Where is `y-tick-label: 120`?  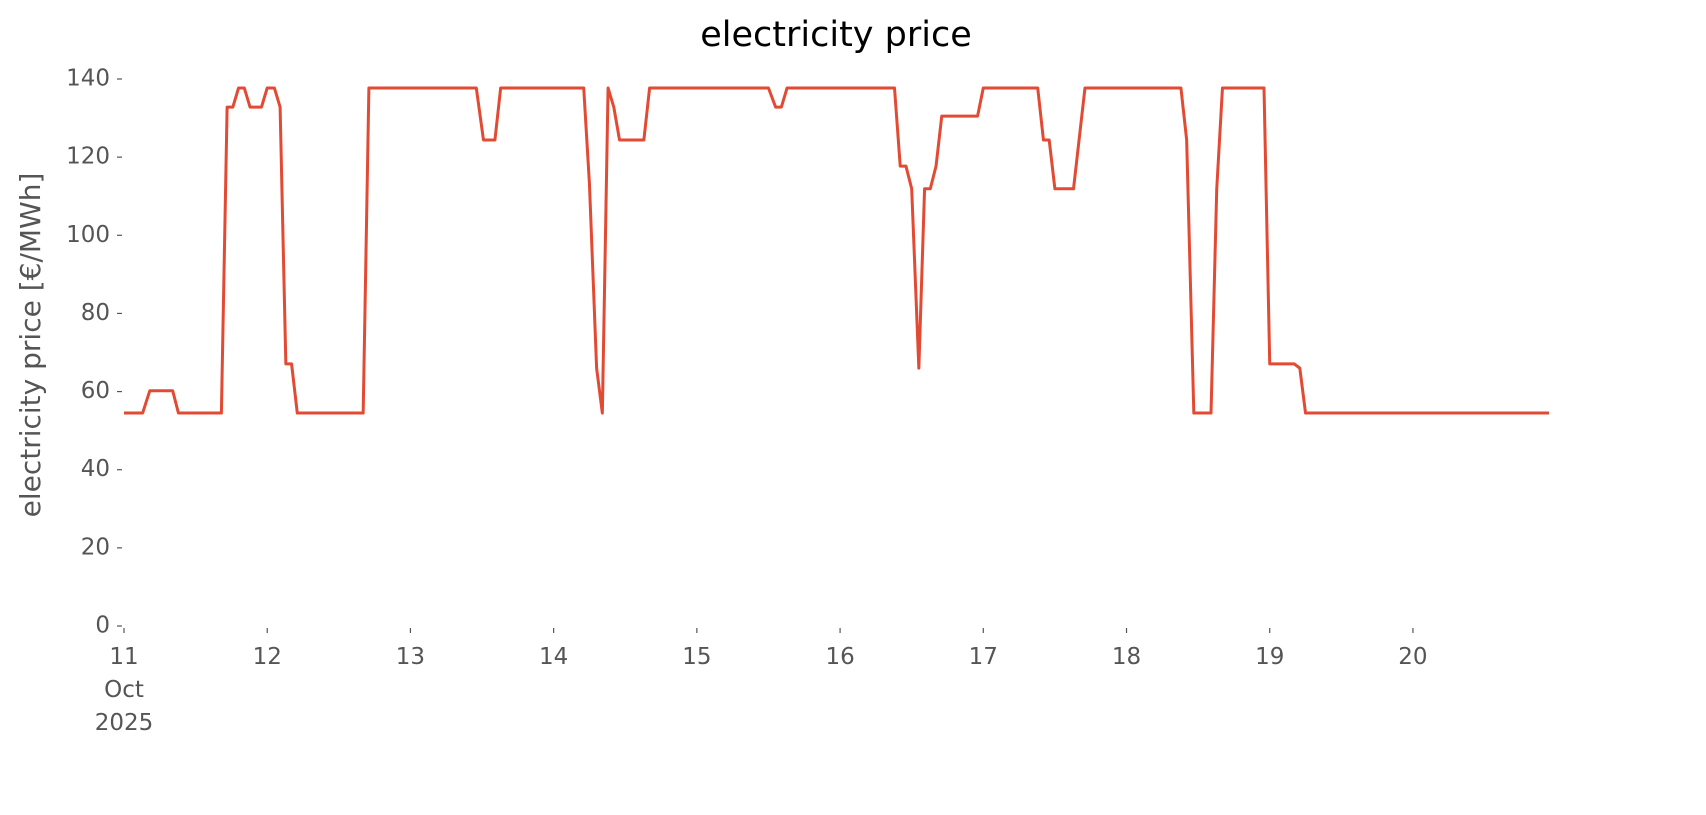 y-tick-label: 120 is located at coordinates (88, 157).